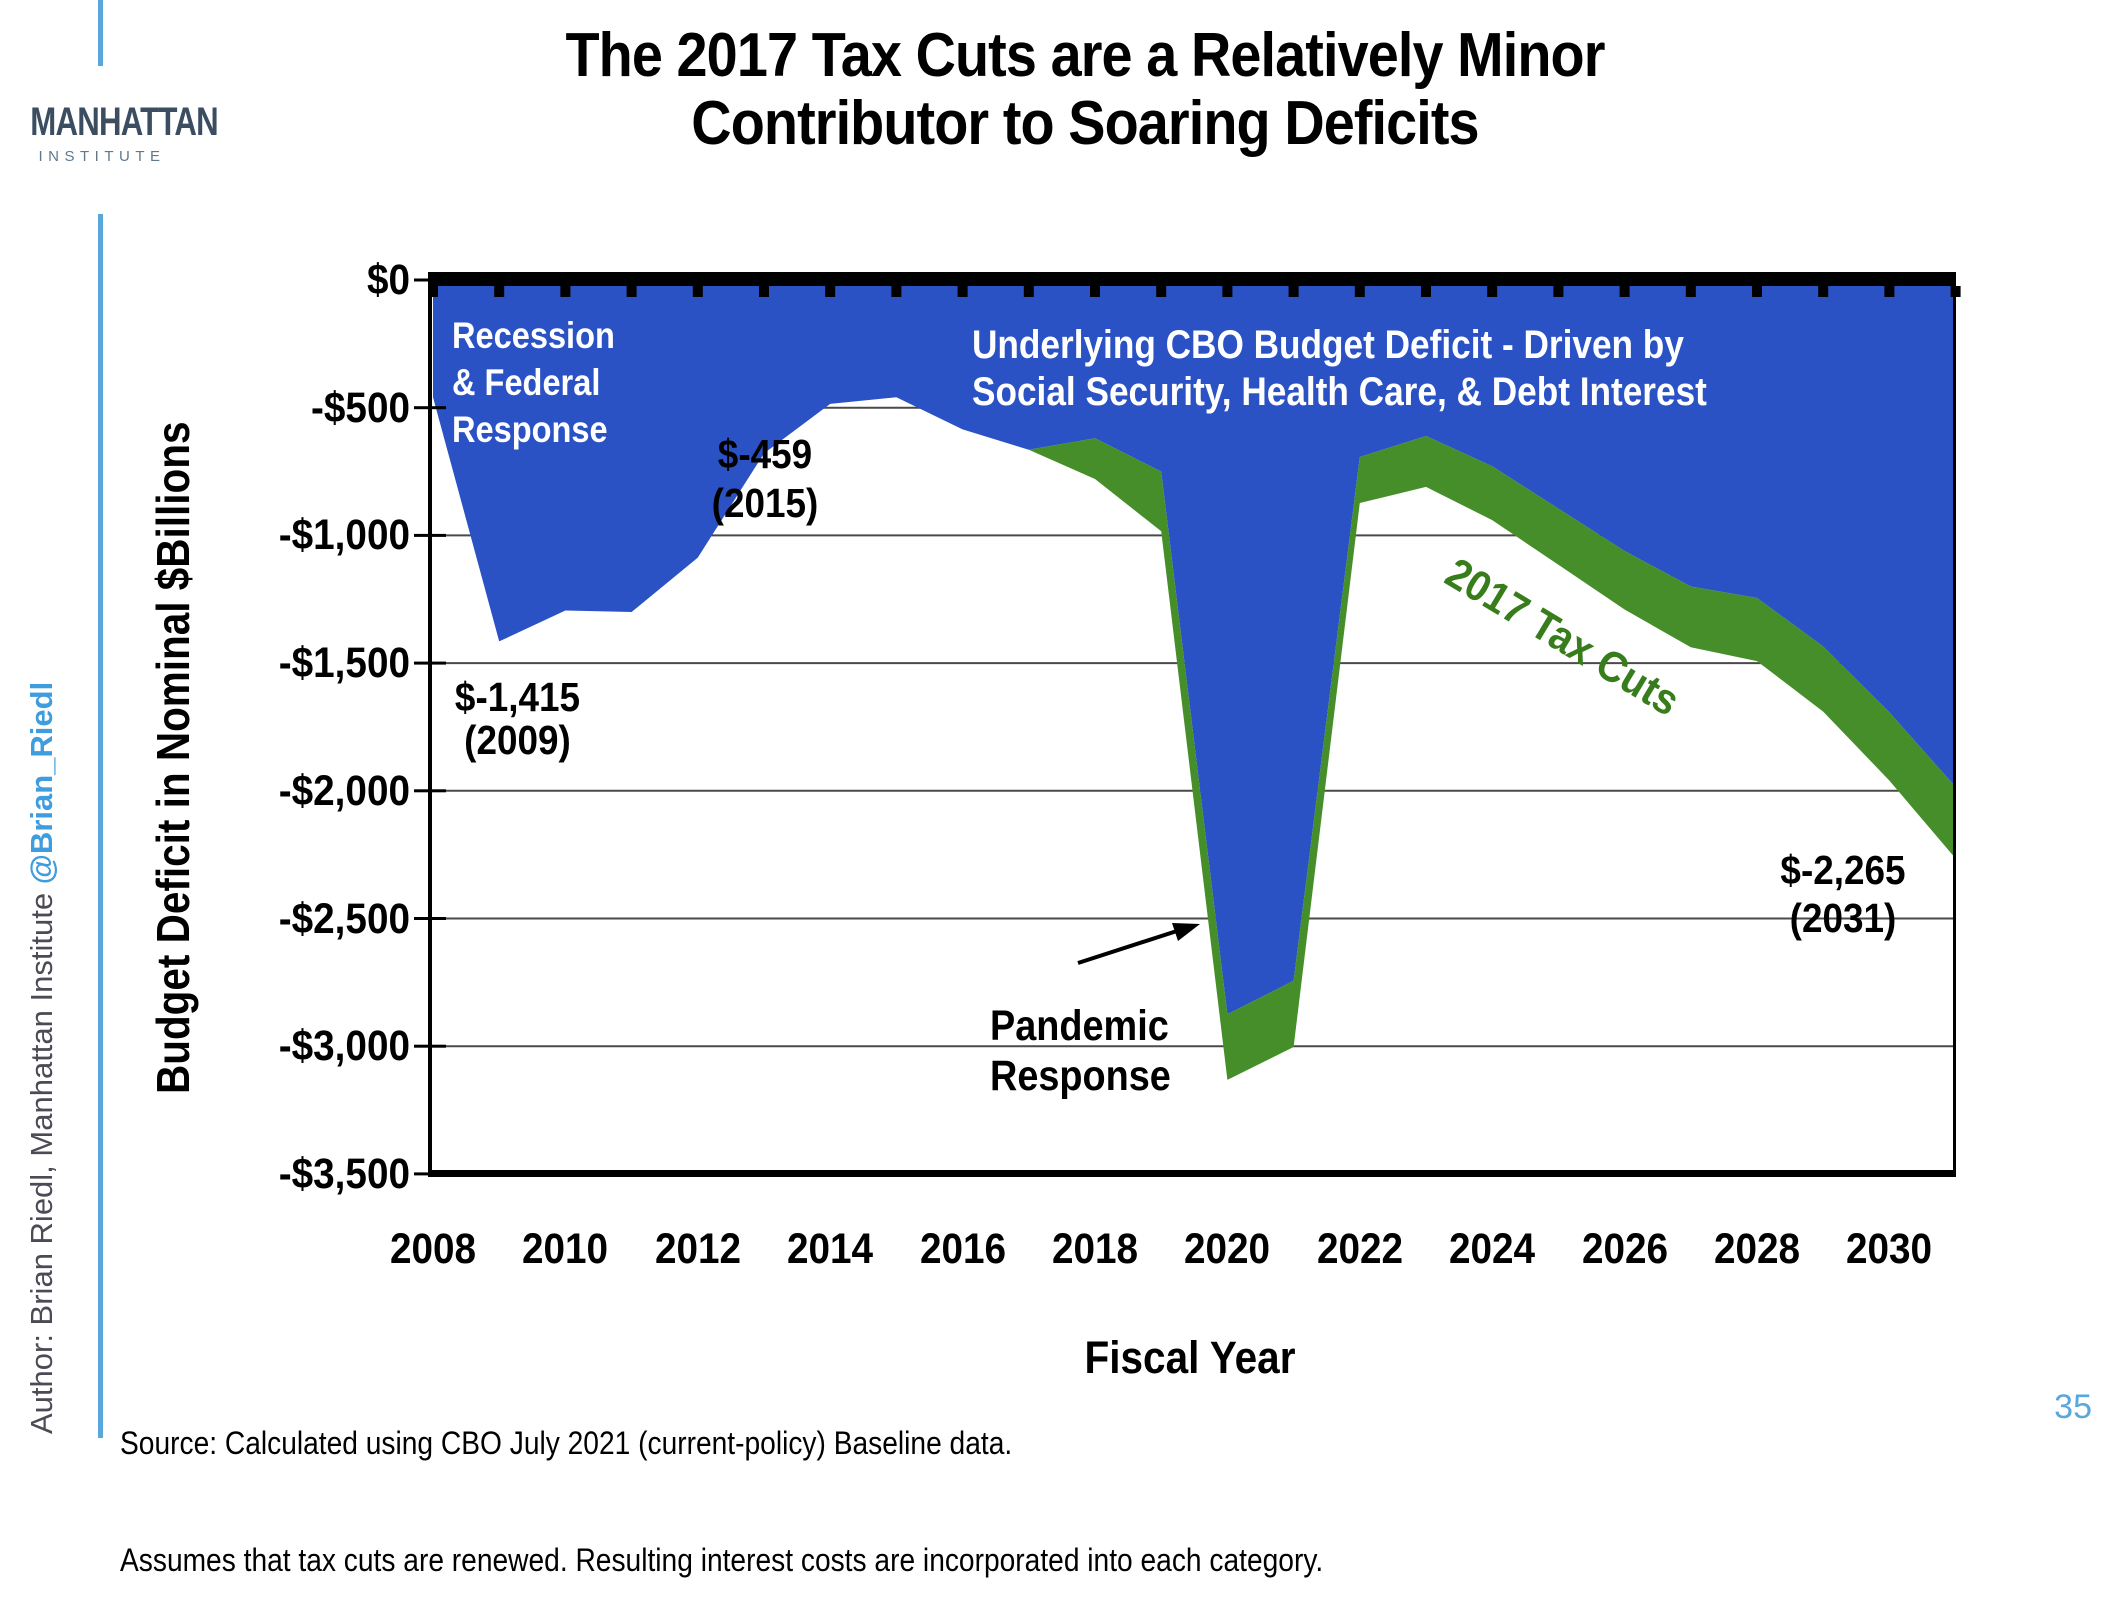 This screenshot has width=2102, height=1619. I want to click on annotation-recession-line2: & Federal, so click(526, 382).